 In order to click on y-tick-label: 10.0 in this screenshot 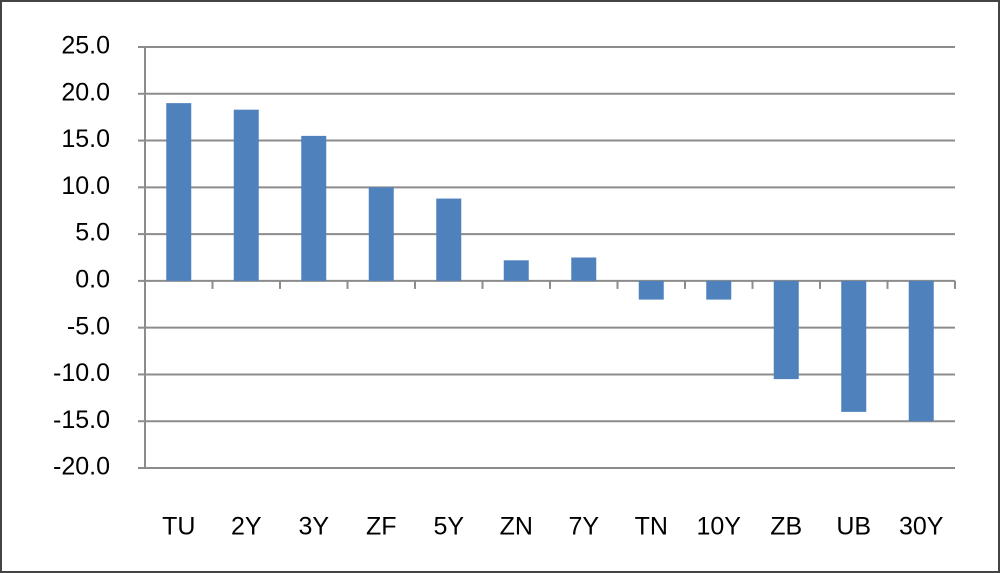, I will do `click(85, 186)`.